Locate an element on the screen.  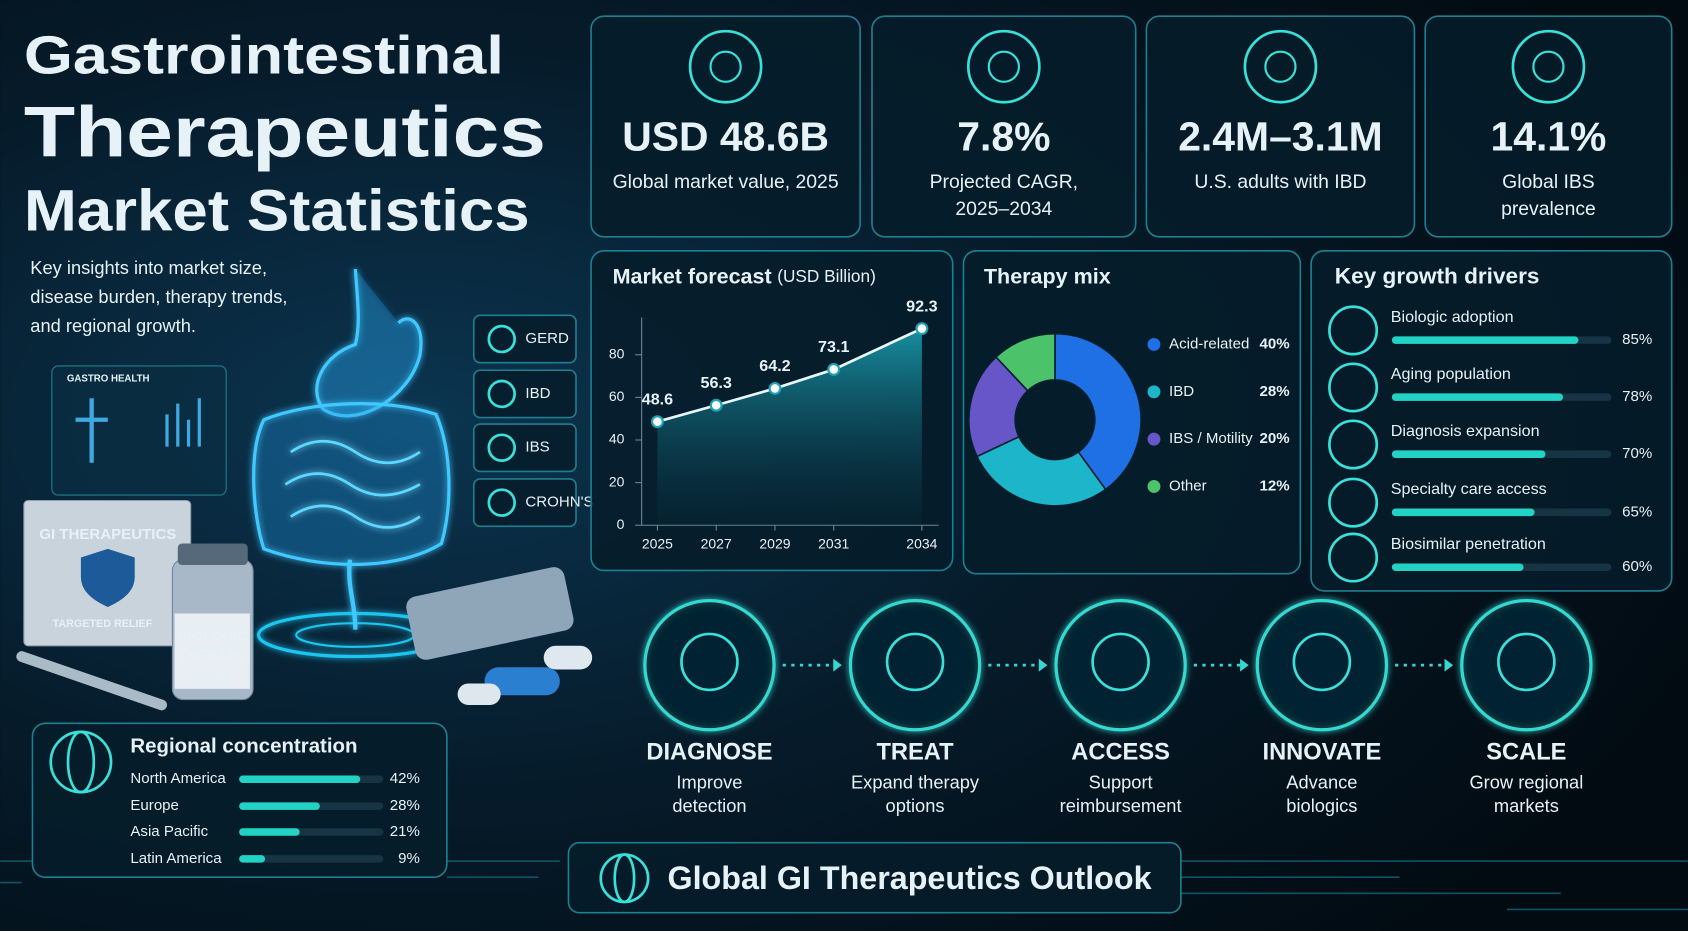
value-label: 60% is located at coordinates (1637, 566).